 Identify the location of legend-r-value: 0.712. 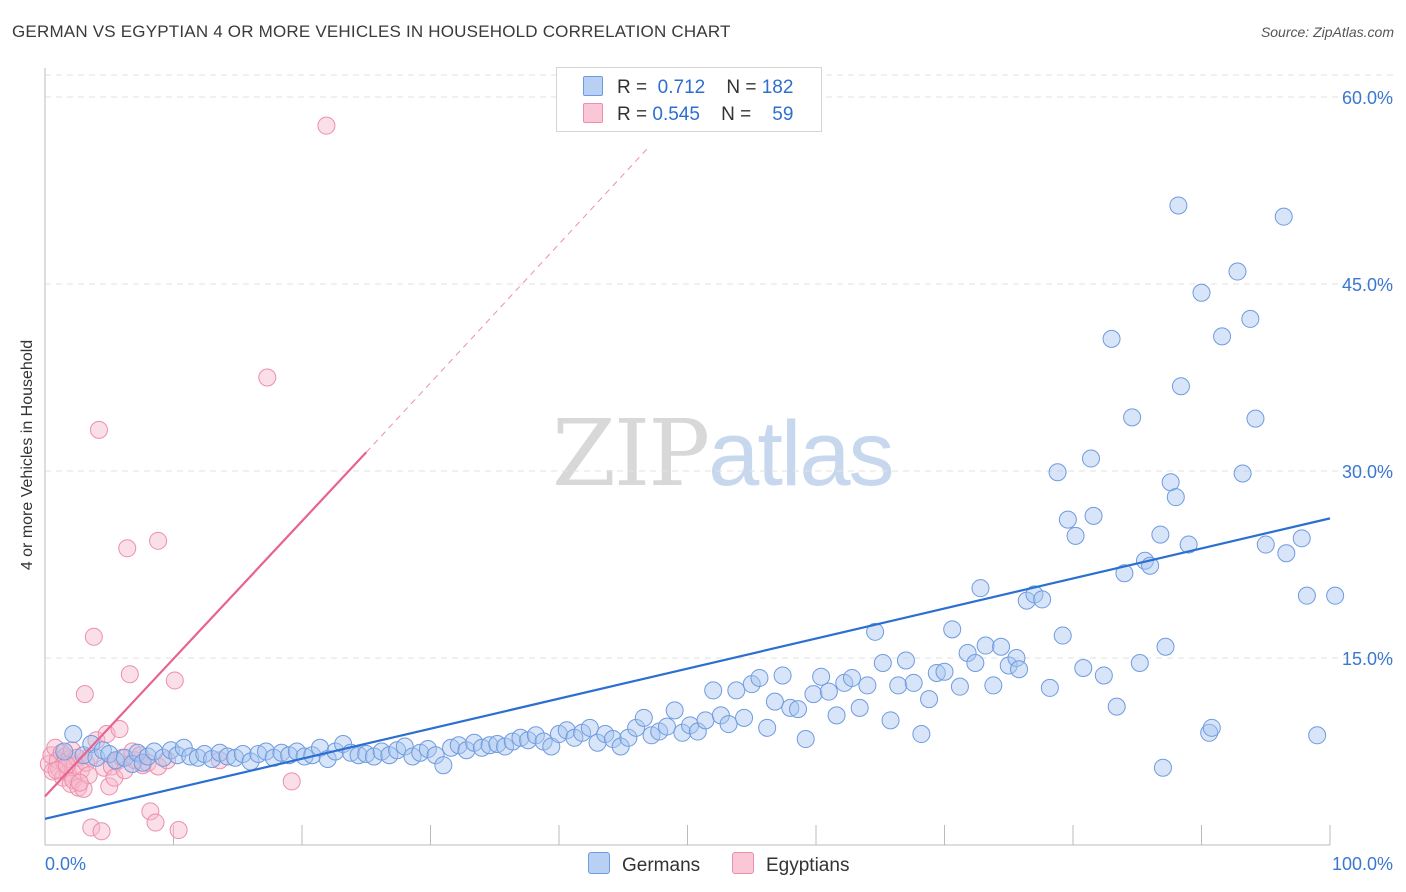
(681, 87).